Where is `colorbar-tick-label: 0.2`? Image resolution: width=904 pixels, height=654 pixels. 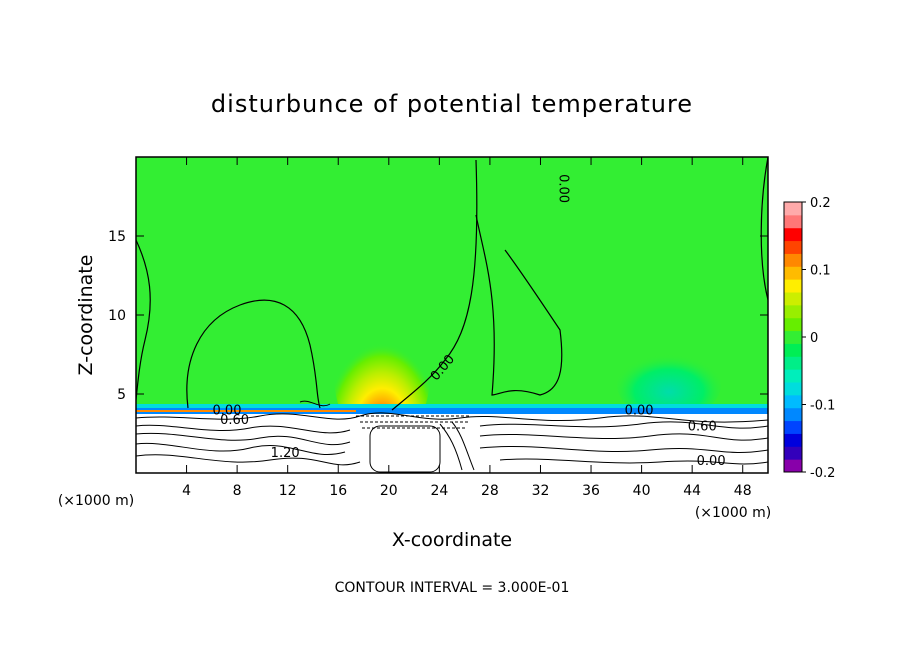 colorbar-tick-label: 0.2 is located at coordinates (820, 203).